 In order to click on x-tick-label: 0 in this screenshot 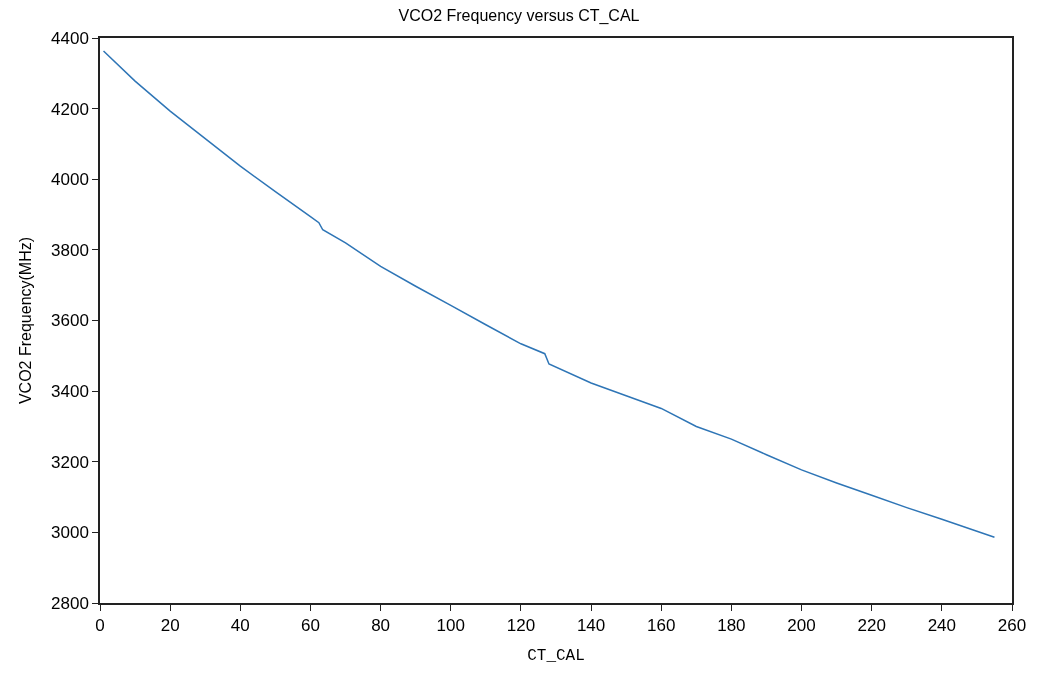, I will do `click(100, 626)`.